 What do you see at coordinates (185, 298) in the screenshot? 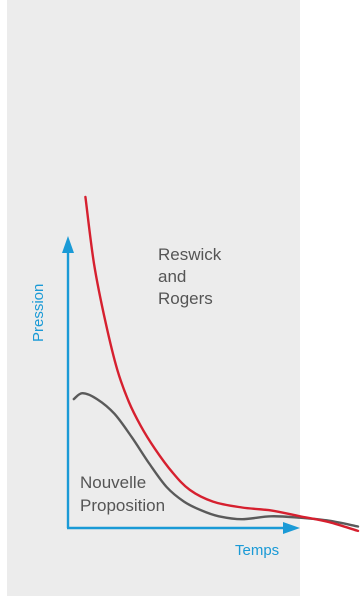
I see `series-label-line: Rogers` at bounding box center [185, 298].